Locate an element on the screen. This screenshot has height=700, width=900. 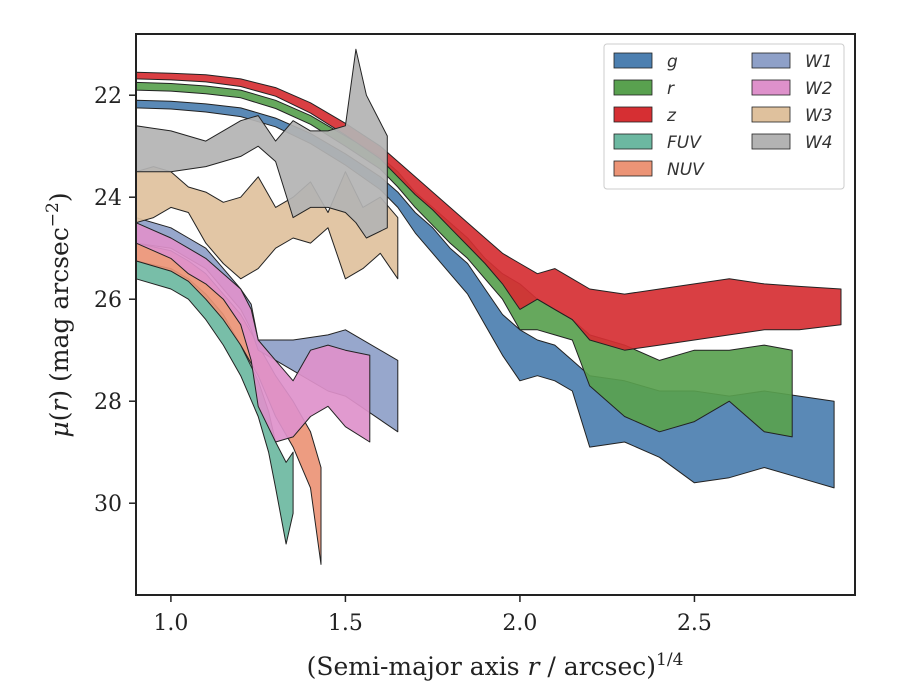
legend-label-w2: W2 is located at coordinates (819, 89).